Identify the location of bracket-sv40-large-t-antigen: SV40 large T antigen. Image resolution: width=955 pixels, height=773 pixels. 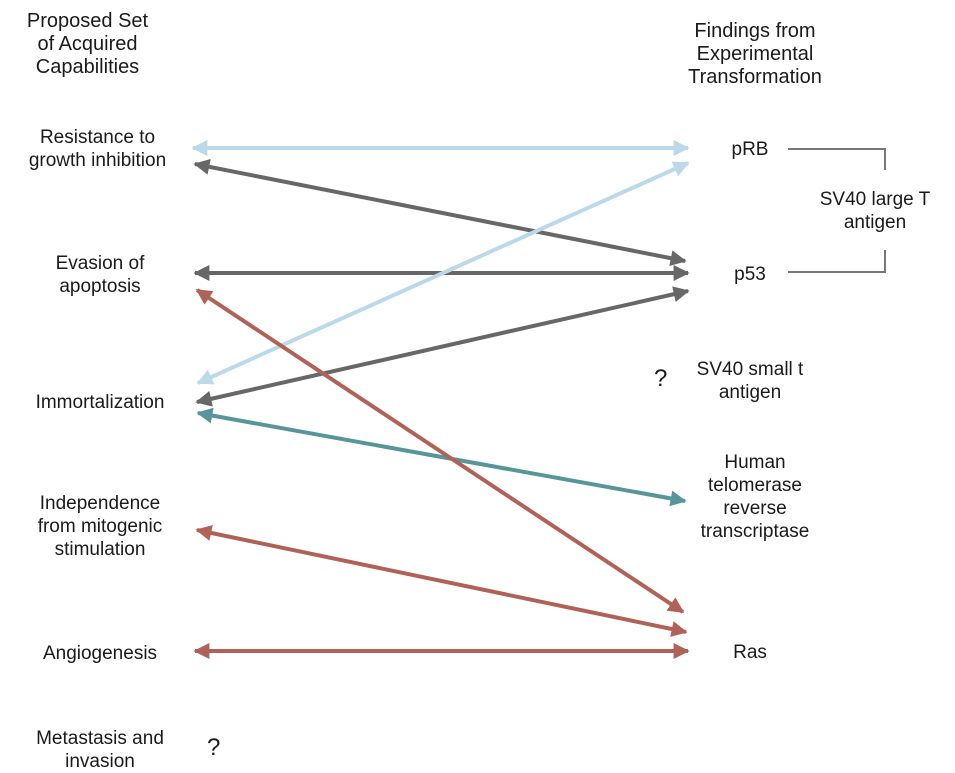
(875, 211).